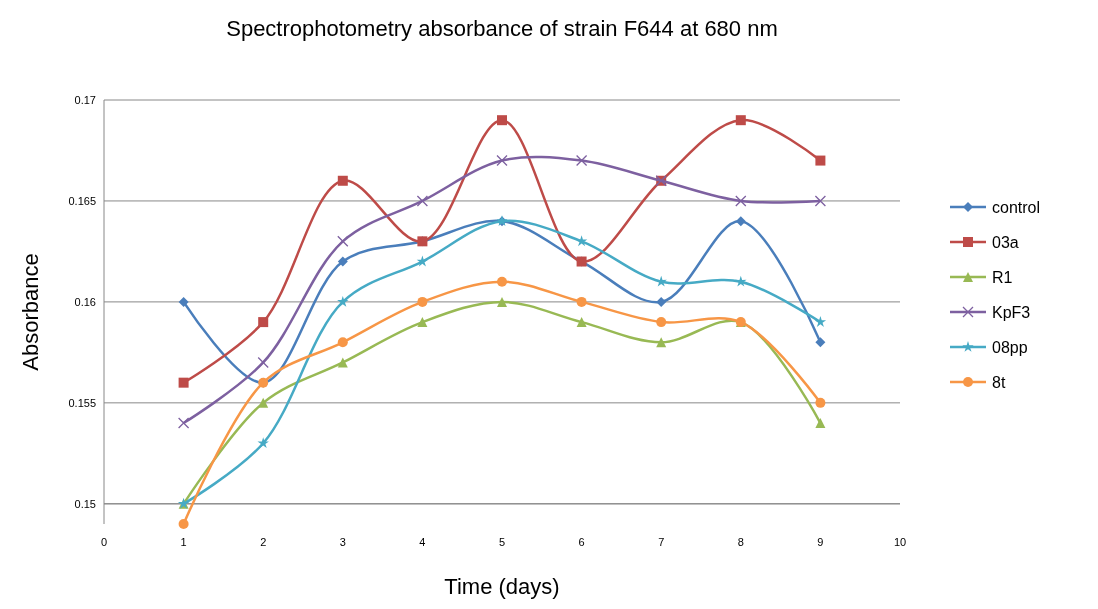 The image size is (1098, 609). I want to click on chart-title: Spectrophotometry absorbance of strain F644 at 680 nm, so click(502, 28).